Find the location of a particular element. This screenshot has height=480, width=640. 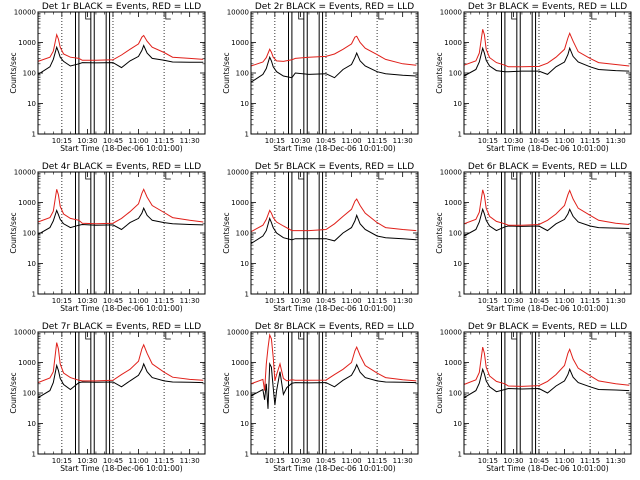

panel-title: Det 8r BLACK = Events, RED = LLD is located at coordinates (334, 327).